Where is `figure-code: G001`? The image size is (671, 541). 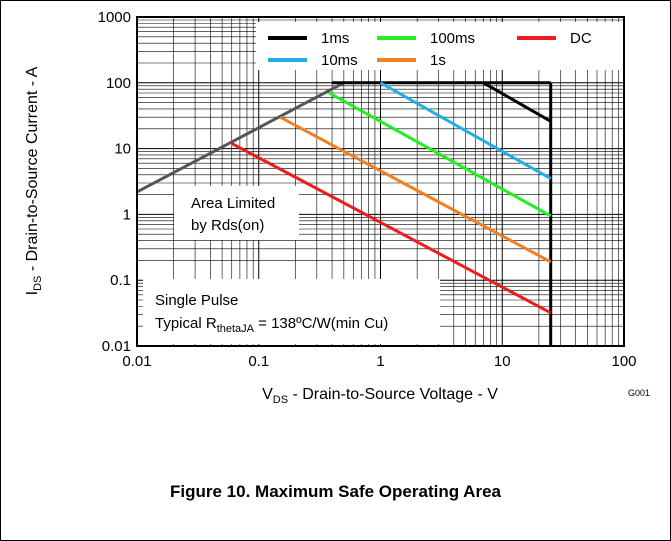 figure-code: G001 is located at coordinates (639, 393).